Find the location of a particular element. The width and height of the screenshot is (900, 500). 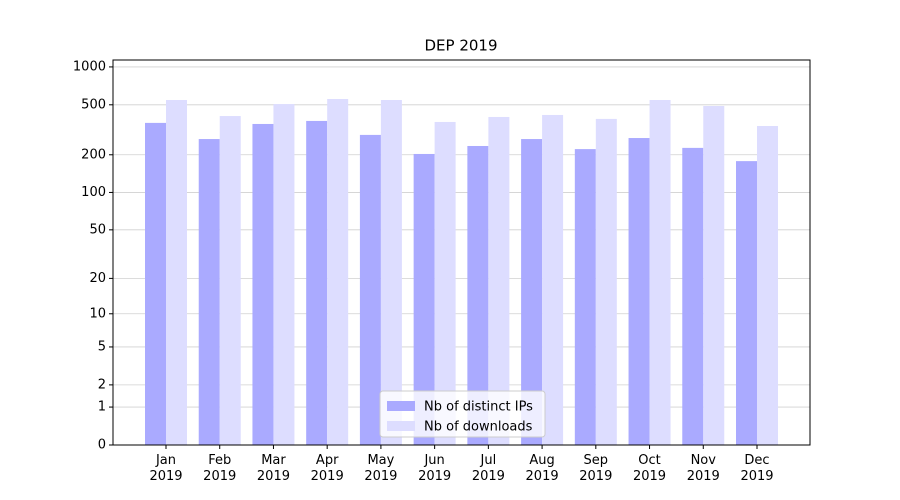

y-tick-label: 50 is located at coordinates (97, 229).